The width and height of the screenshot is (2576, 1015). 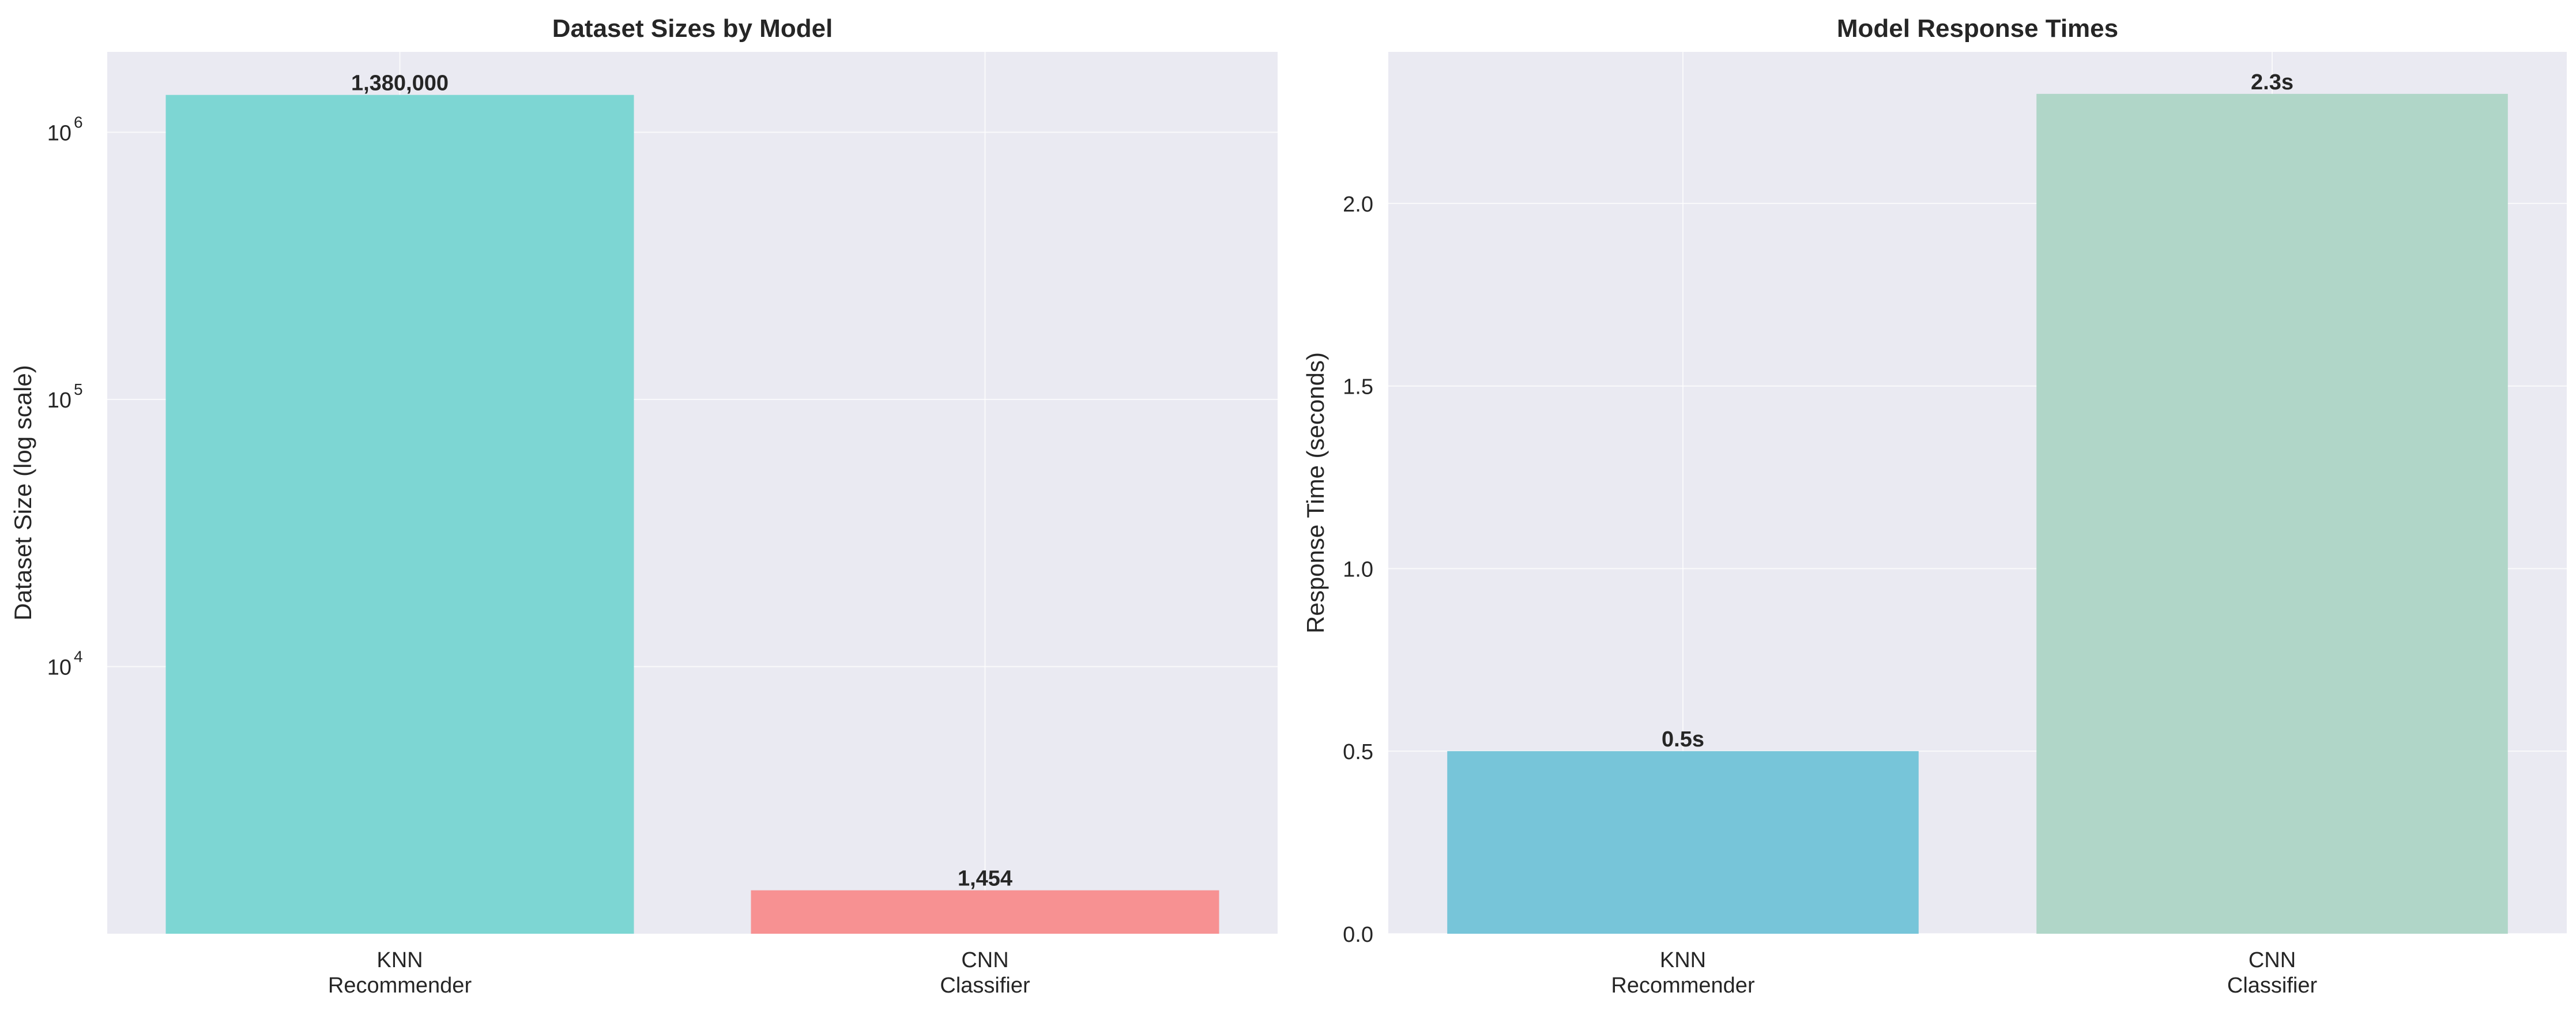 I want to click on y-axis-label: Response Time (seconds), so click(x=1315, y=492).